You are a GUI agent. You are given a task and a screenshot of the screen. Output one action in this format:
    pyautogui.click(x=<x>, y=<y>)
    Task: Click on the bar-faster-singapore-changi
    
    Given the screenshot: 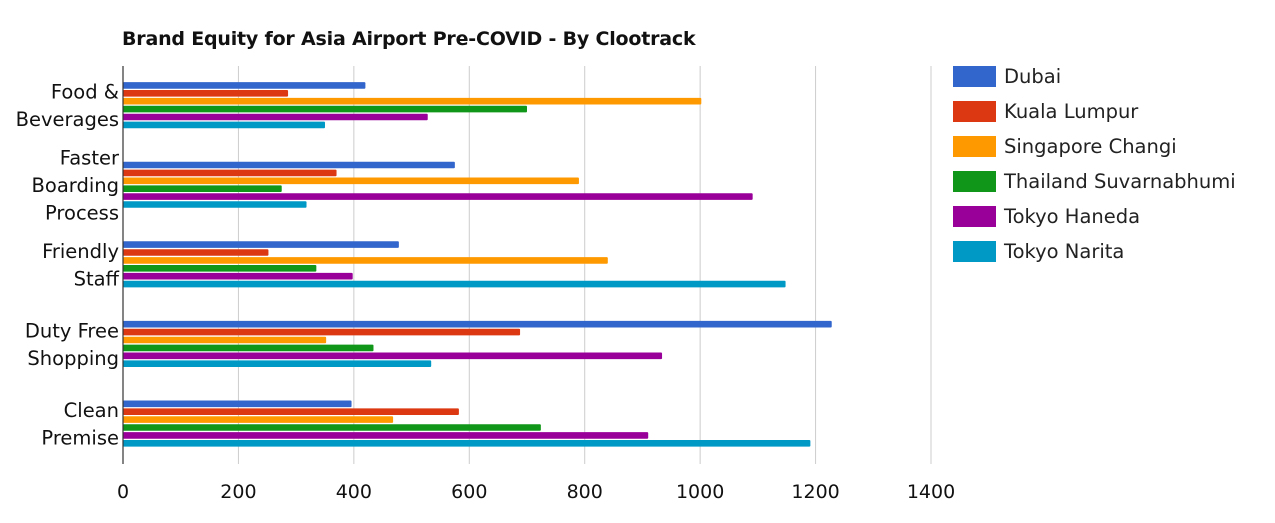 What is the action you would take?
    pyautogui.click(x=351, y=181)
    